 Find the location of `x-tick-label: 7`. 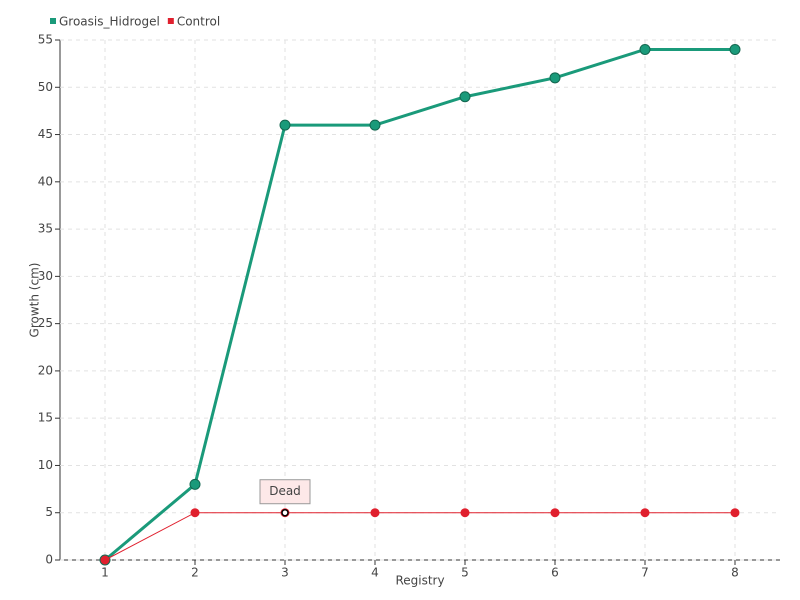

x-tick-label: 7 is located at coordinates (645, 573).